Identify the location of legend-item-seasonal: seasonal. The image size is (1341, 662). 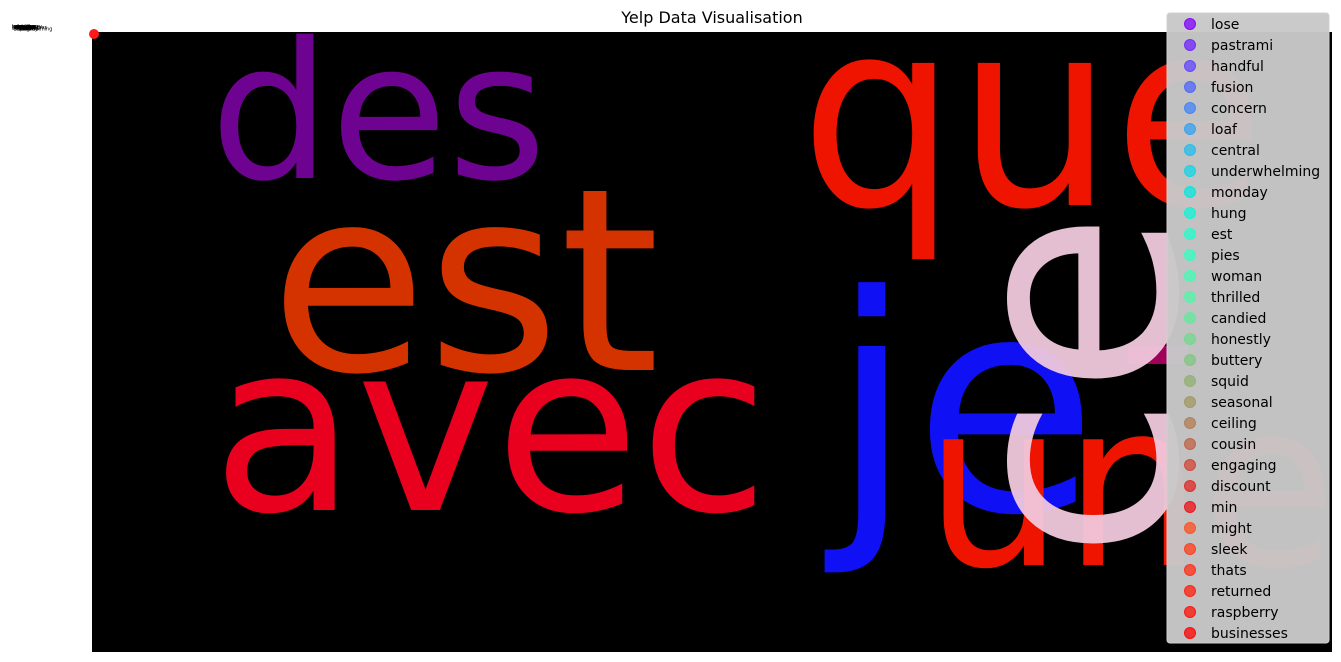
(1228, 403).